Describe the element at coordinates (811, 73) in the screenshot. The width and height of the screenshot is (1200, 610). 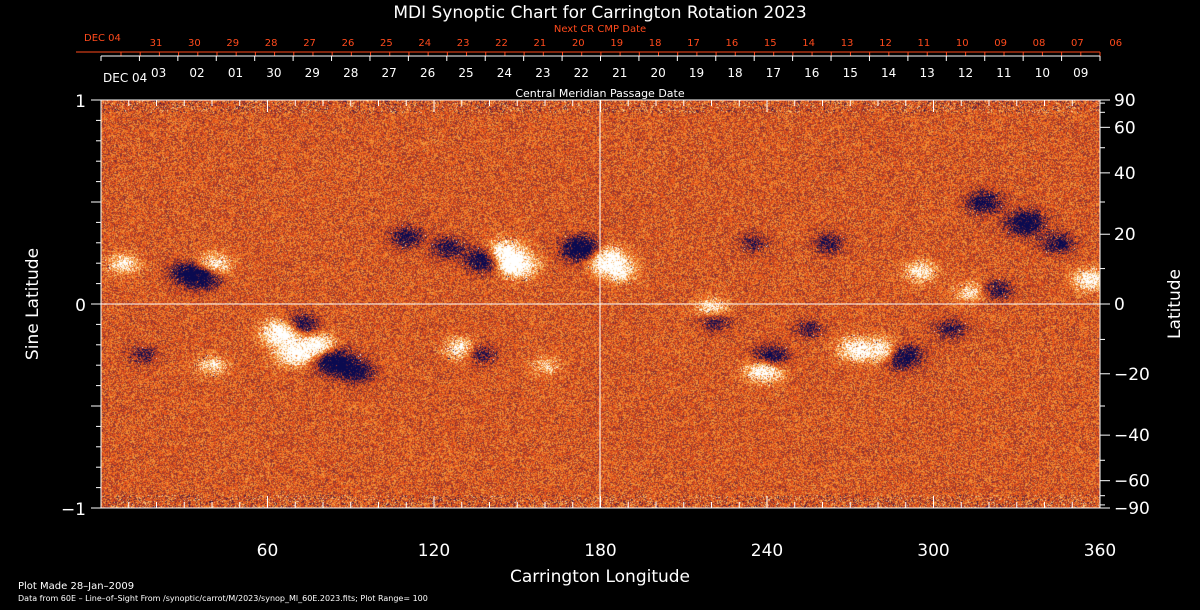
I see `cmp-date-label: 16` at that location.